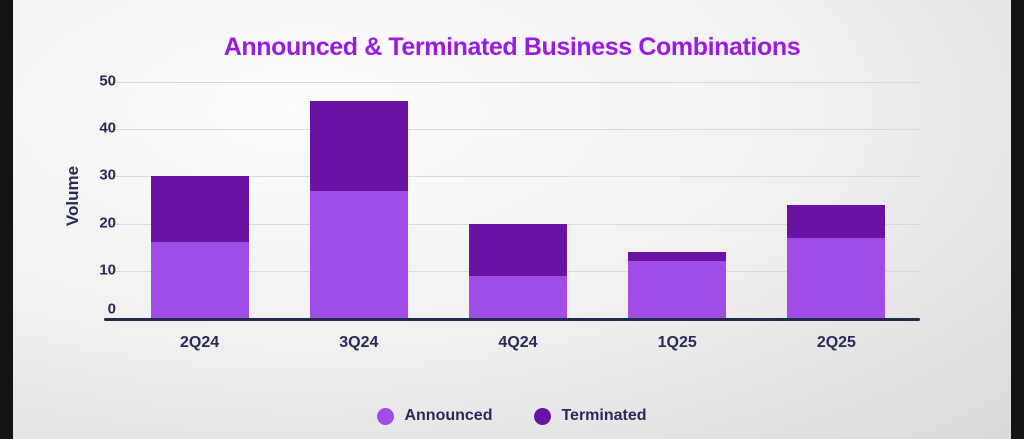  Describe the element at coordinates (836, 342) in the screenshot. I see `x-category-label: 2Q25` at that location.